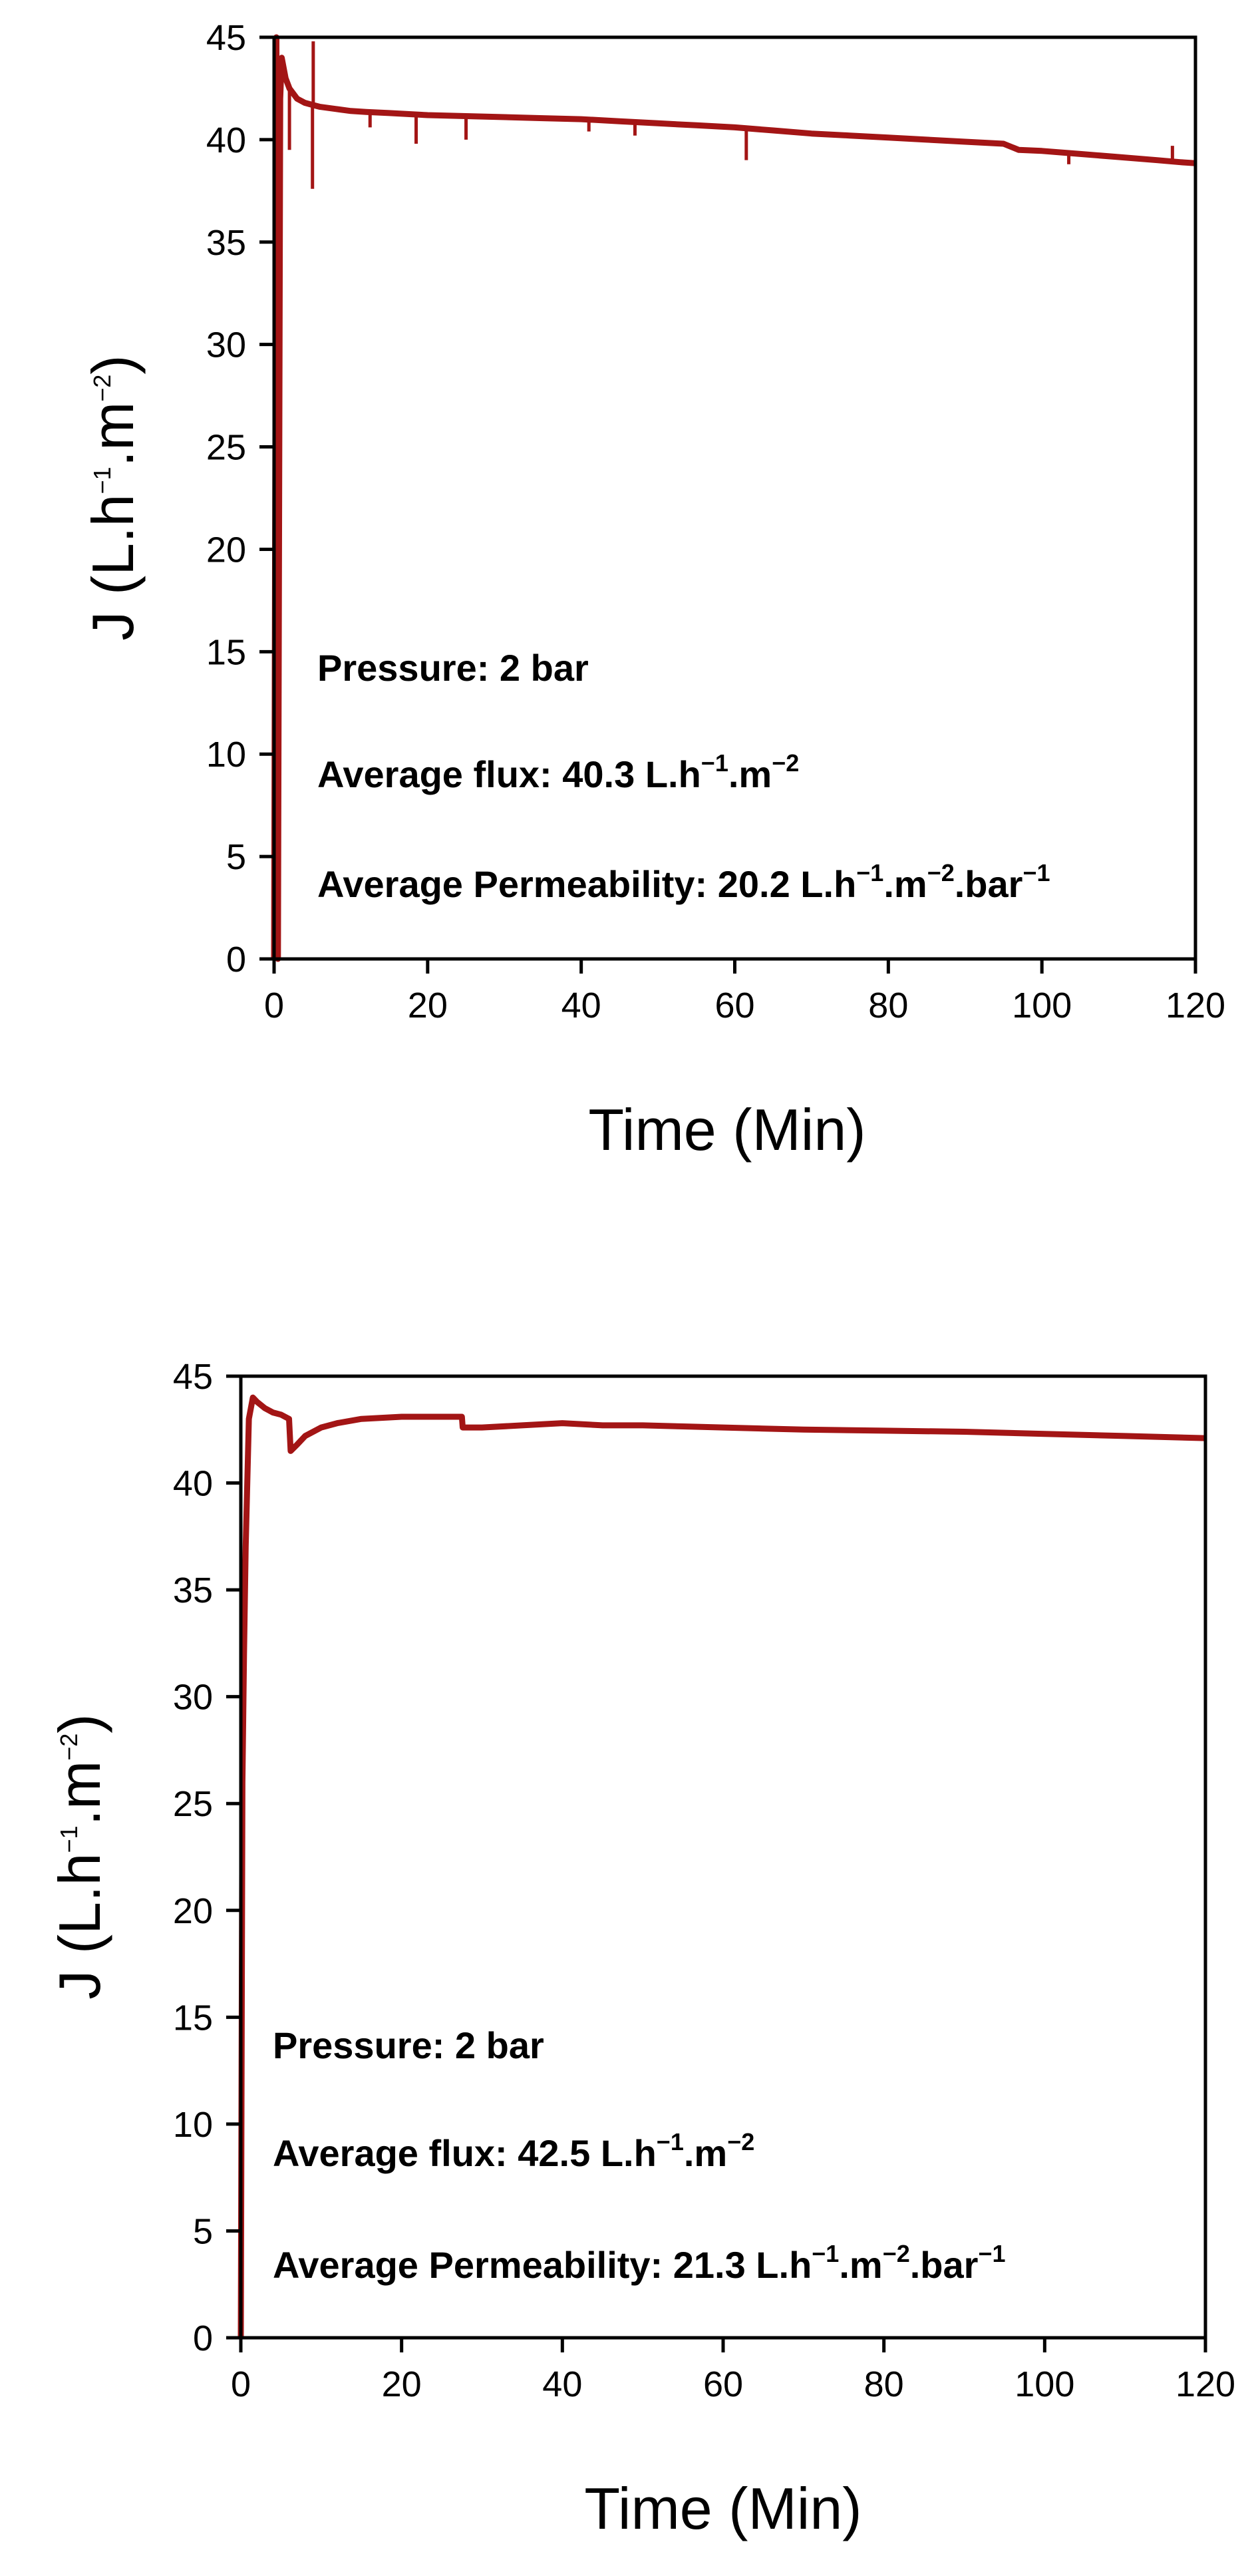 The width and height of the screenshot is (1256, 2576). What do you see at coordinates (888, 1005) in the screenshot?
I see `x-tick-label-top-80: 80` at bounding box center [888, 1005].